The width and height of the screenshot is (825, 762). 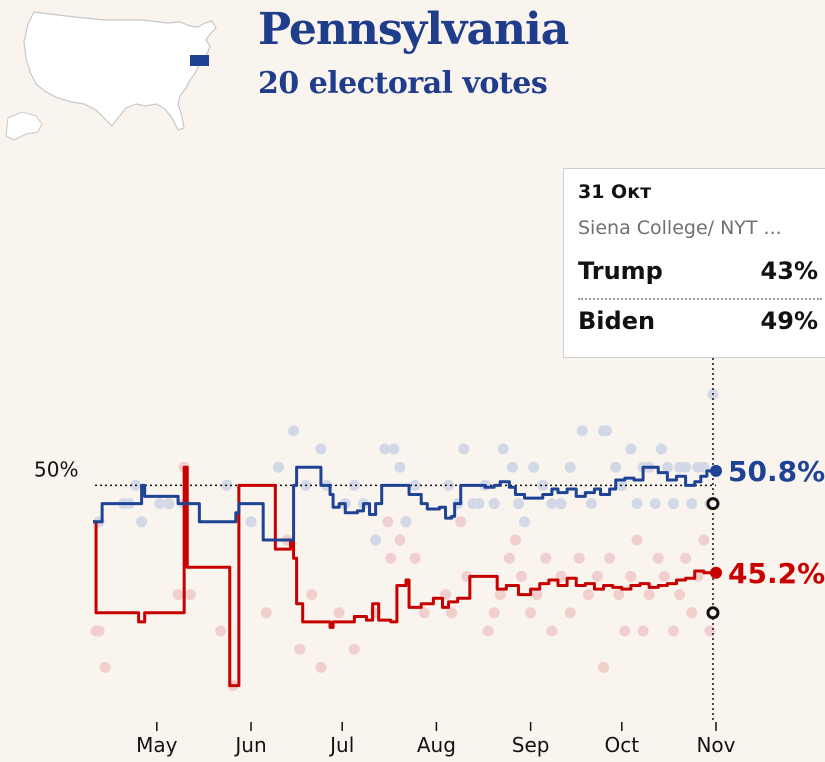 What do you see at coordinates (404, 503) in the screenshot?
I see `biden-trend-line` at bounding box center [404, 503].